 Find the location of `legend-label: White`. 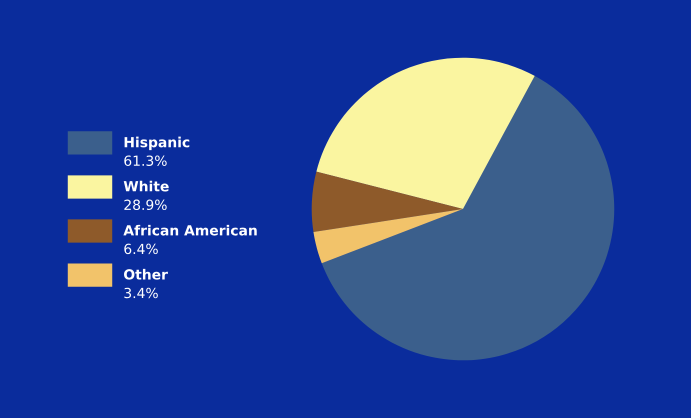

legend-label: White is located at coordinates (146, 186).